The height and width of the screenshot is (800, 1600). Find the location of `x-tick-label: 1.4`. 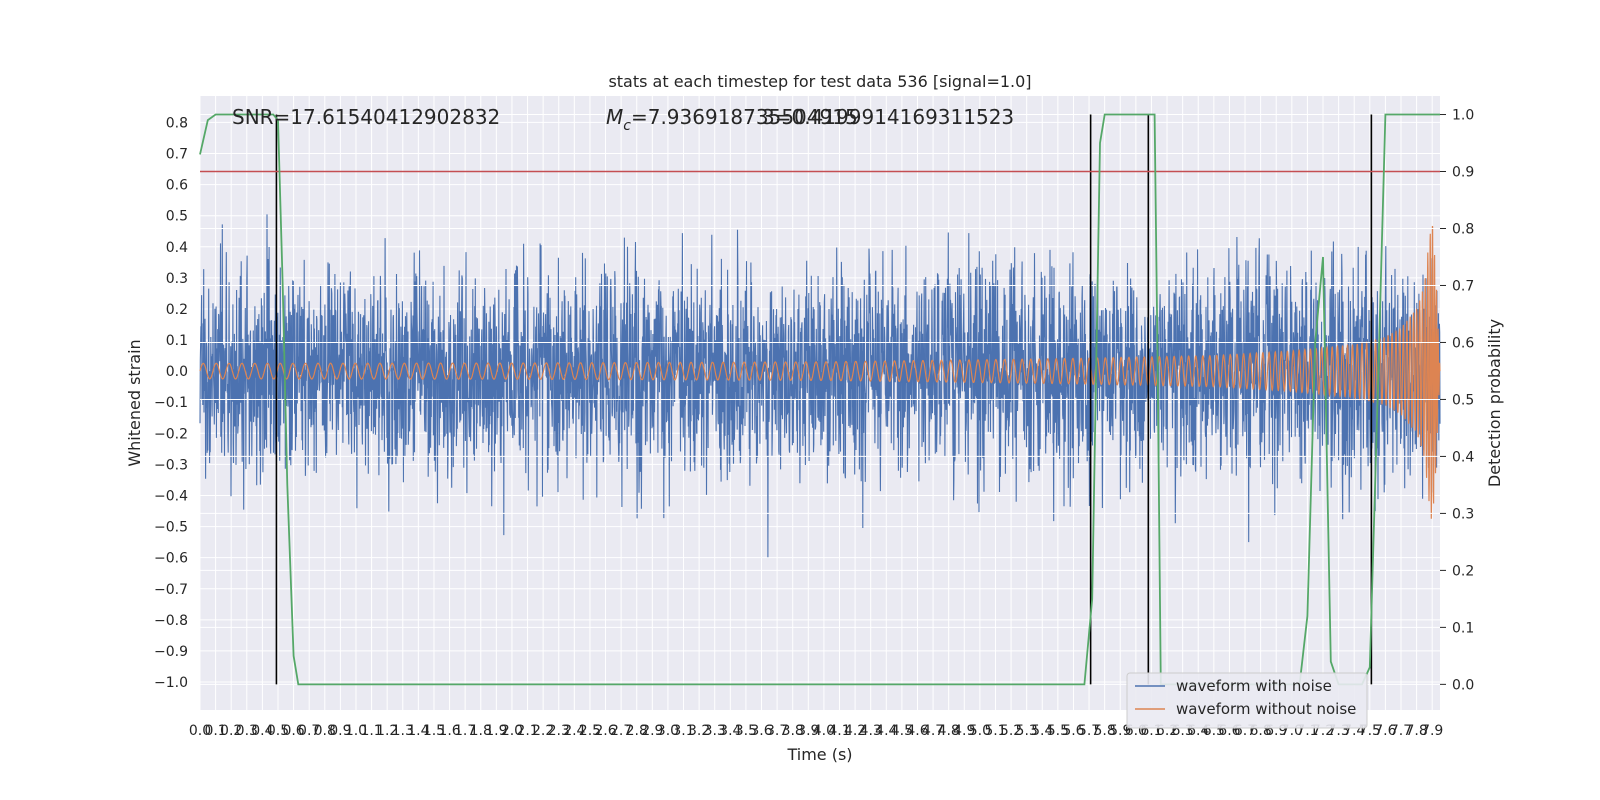

x-tick-label: 1.4 is located at coordinates (418, 731).